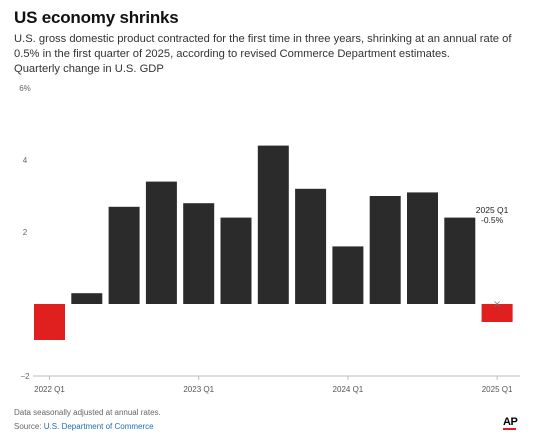 Image resolution: width=539 pixels, height=440 pixels. I want to click on y-tick-label: −2, so click(25, 376).